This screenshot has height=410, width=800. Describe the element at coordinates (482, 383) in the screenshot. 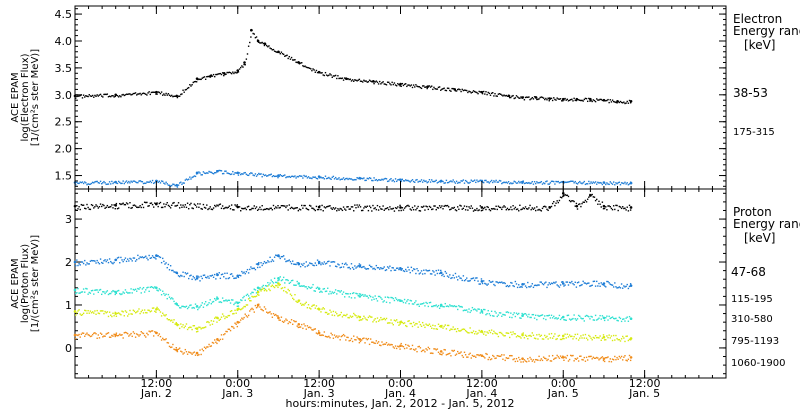

I see `x-tick-time-label: 12:00` at that location.